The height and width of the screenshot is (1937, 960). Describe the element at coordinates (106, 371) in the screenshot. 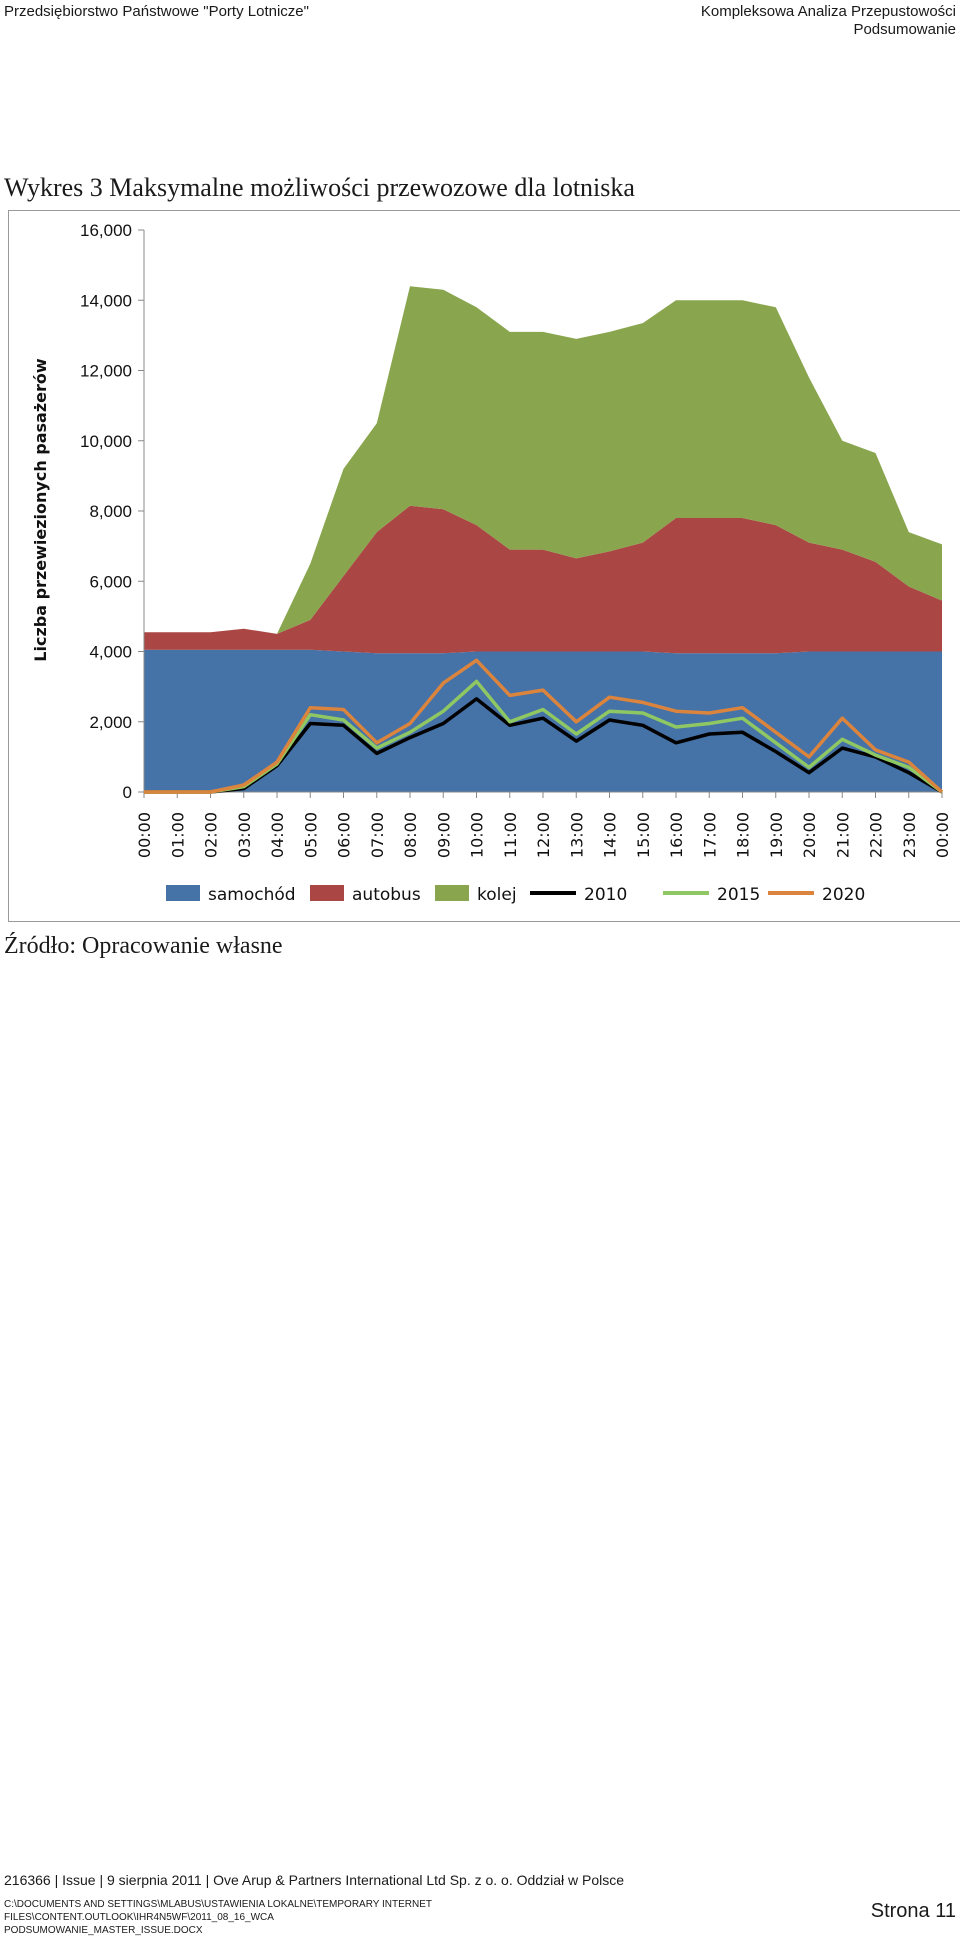

I see `y-tick-label: 12,000` at that location.